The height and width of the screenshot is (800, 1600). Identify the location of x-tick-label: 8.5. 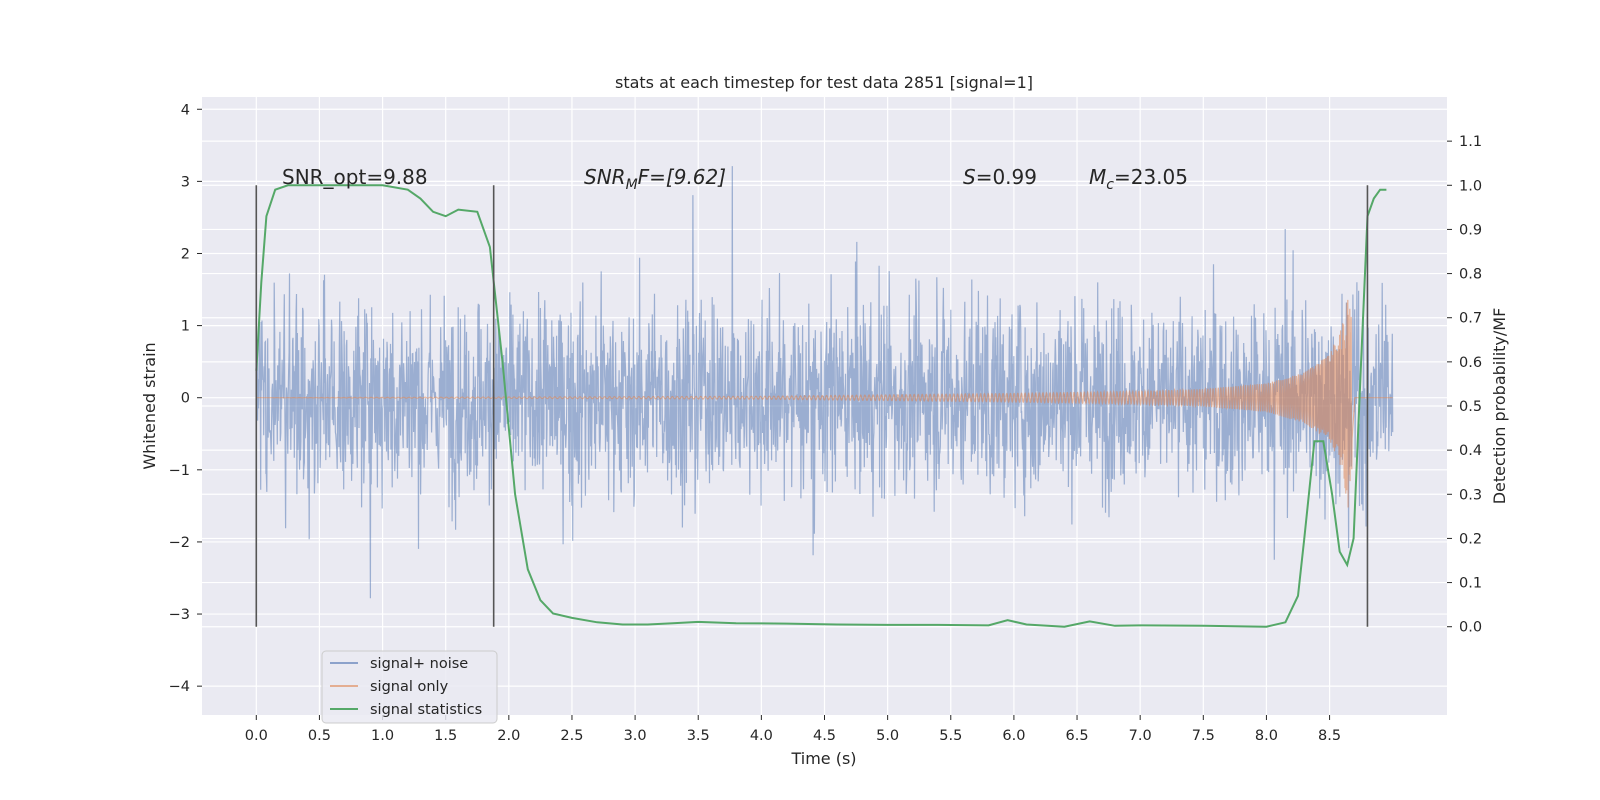
(1329, 736).